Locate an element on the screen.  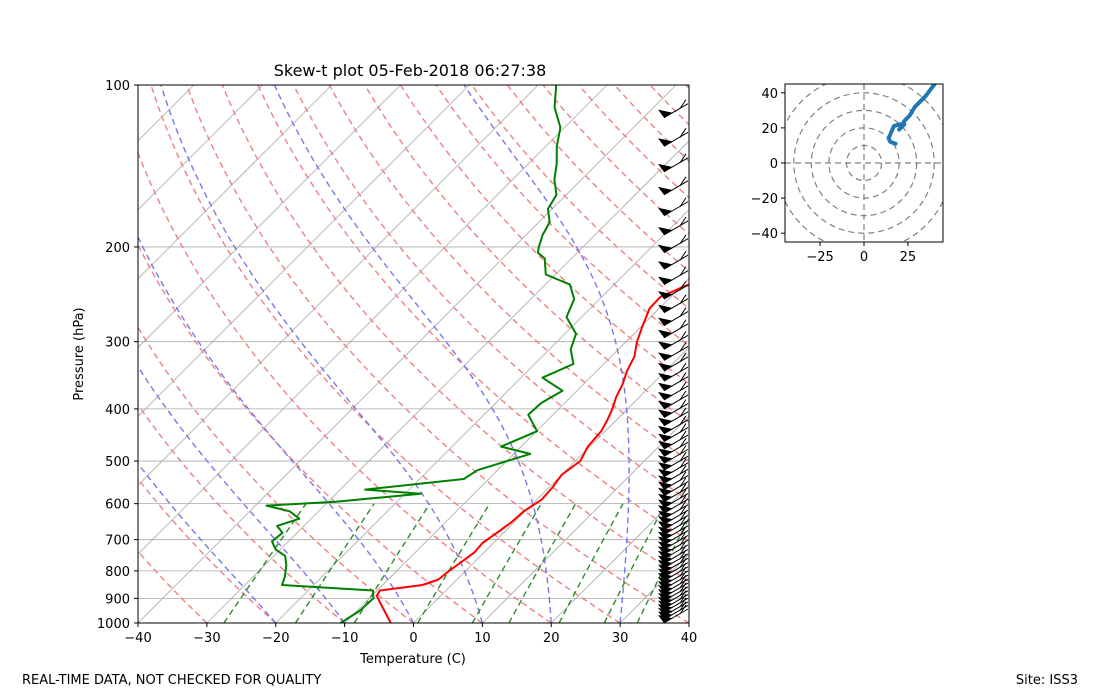
site-label: Site: ISS3 is located at coordinates (1046, 680).